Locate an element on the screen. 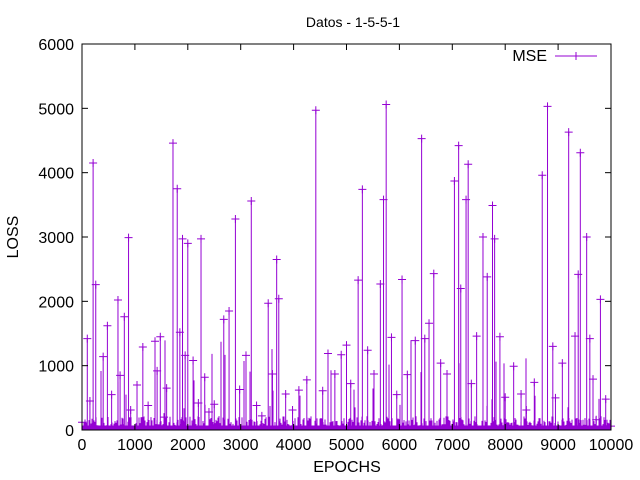  legend-marker-mse is located at coordinates (576, 56).